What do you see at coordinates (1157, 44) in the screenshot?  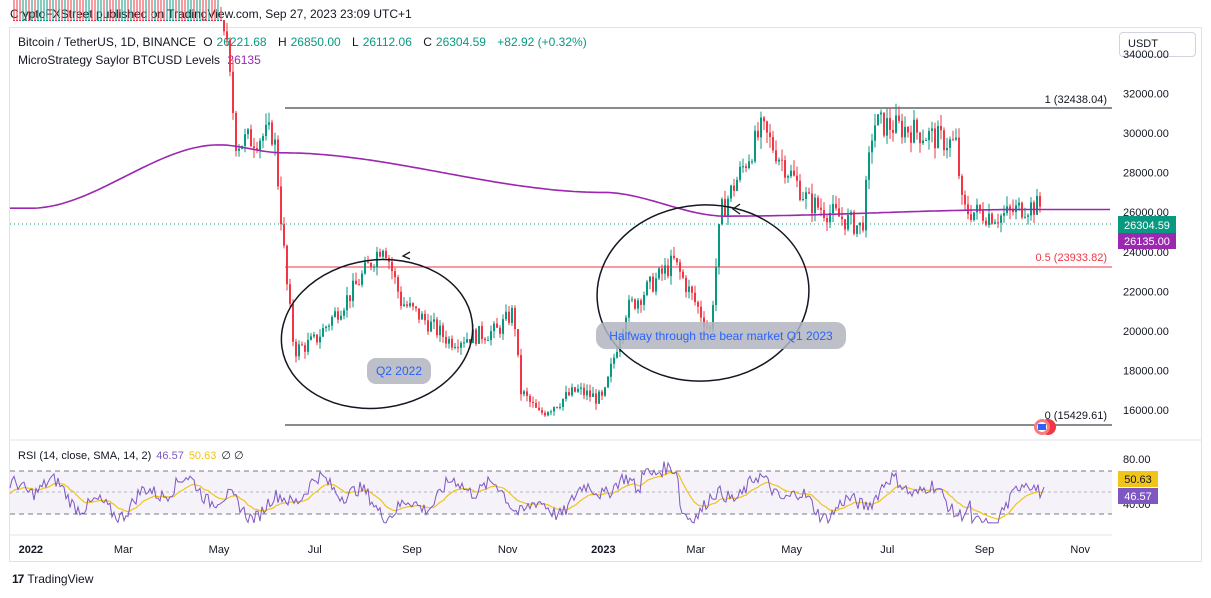 I see `currency-button: USDT` at bounding box center [1157, 44].